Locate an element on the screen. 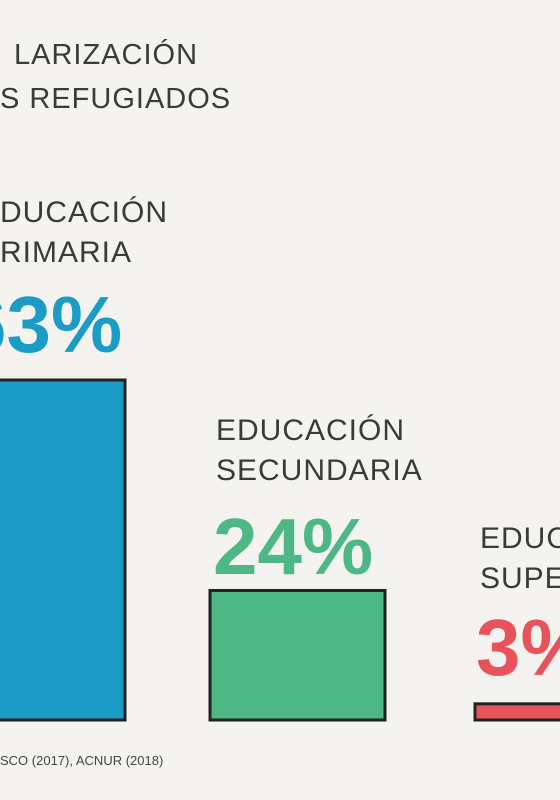 The width and height of the screenshot is (560, 800). category-label: SUPE is located at coordinates (520, 578).